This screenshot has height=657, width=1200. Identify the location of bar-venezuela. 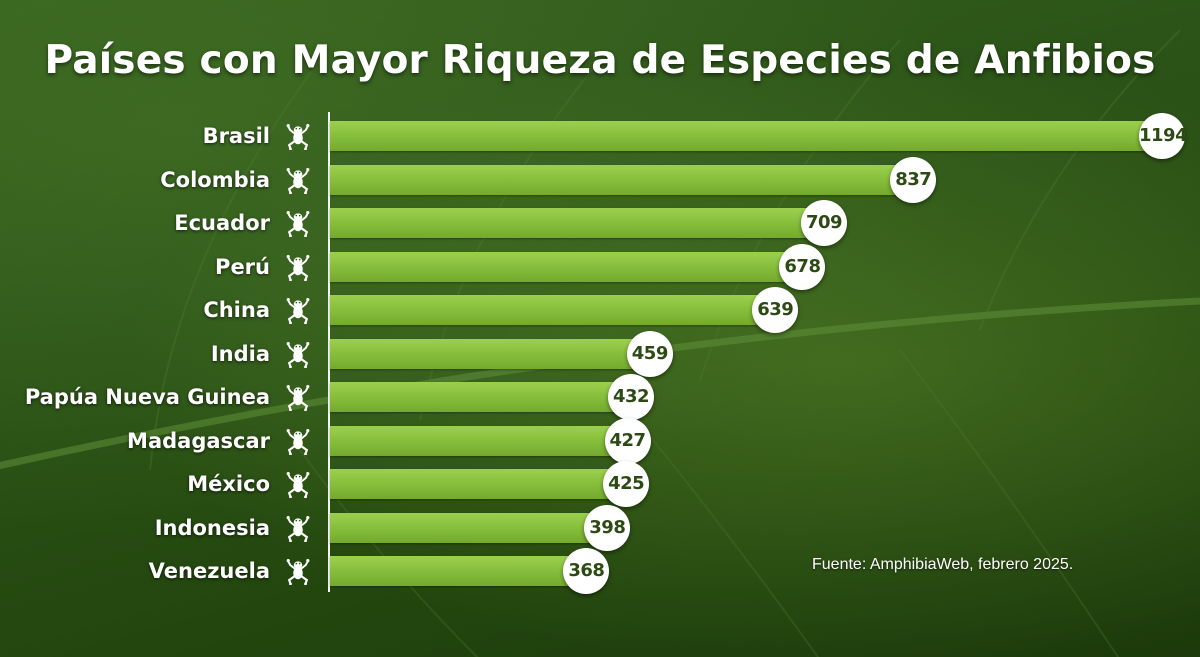
(458, 571).